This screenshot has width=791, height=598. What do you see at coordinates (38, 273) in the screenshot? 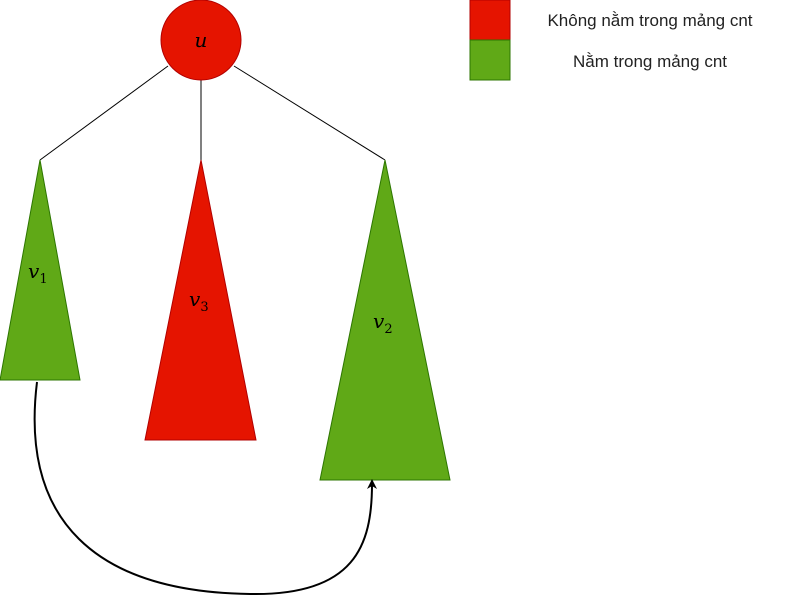
I see `subtree-v1-label: v1` at bounding box center [38, 273].